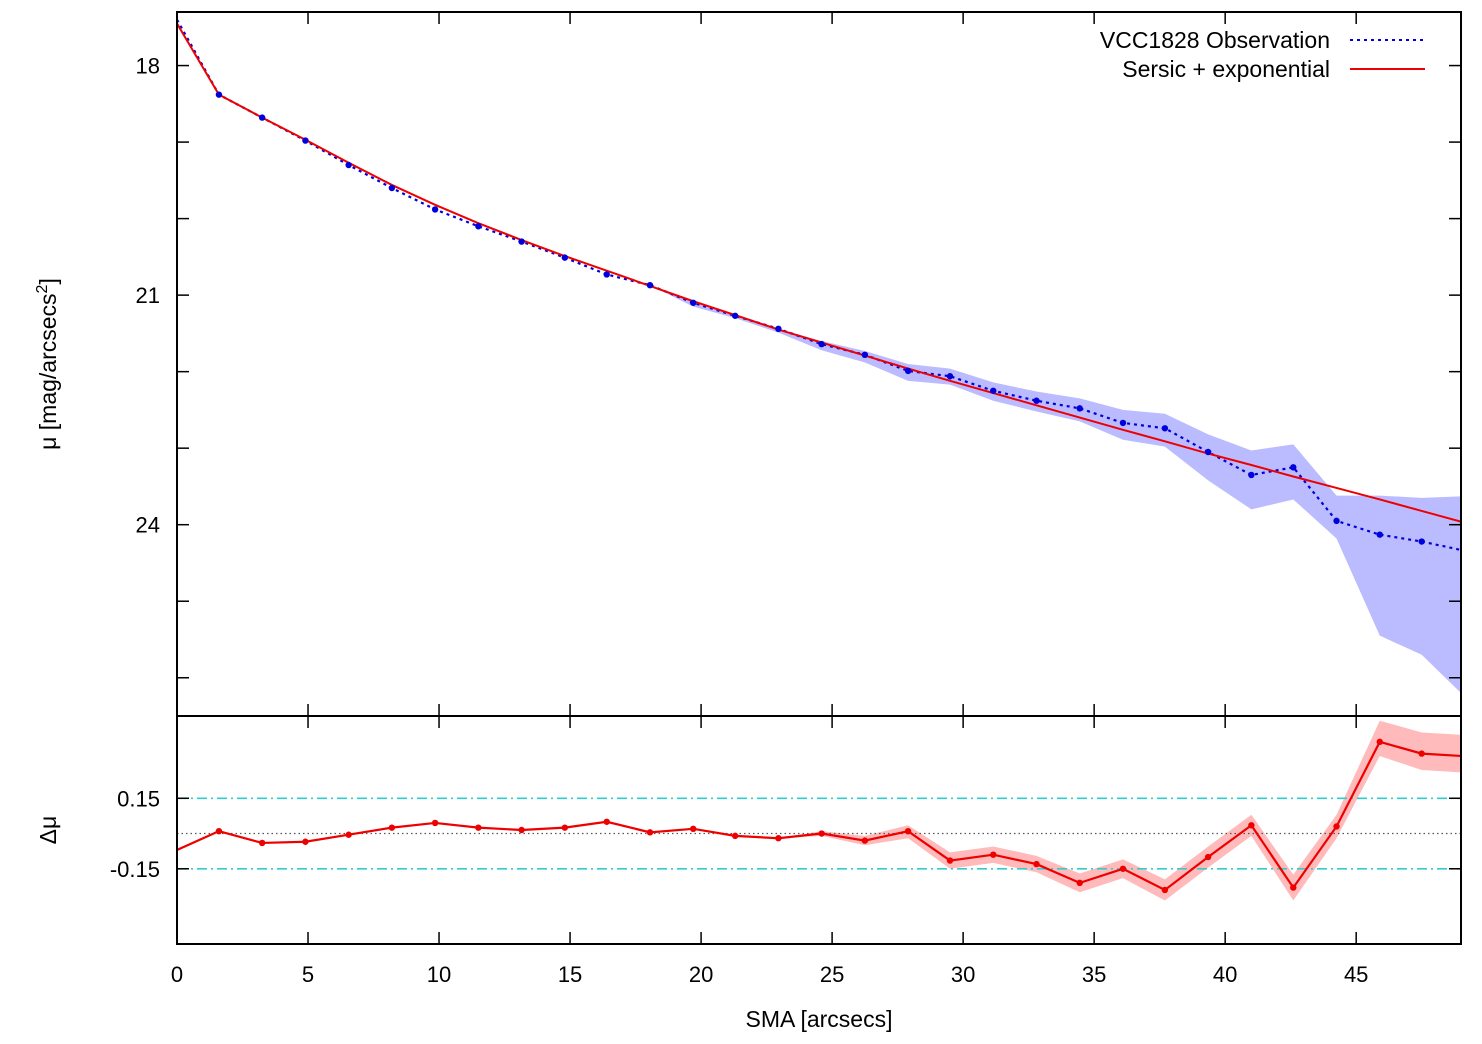 The image size is (1482, 1044). I want to click on x-tick-label: 30, so click(963, 974).